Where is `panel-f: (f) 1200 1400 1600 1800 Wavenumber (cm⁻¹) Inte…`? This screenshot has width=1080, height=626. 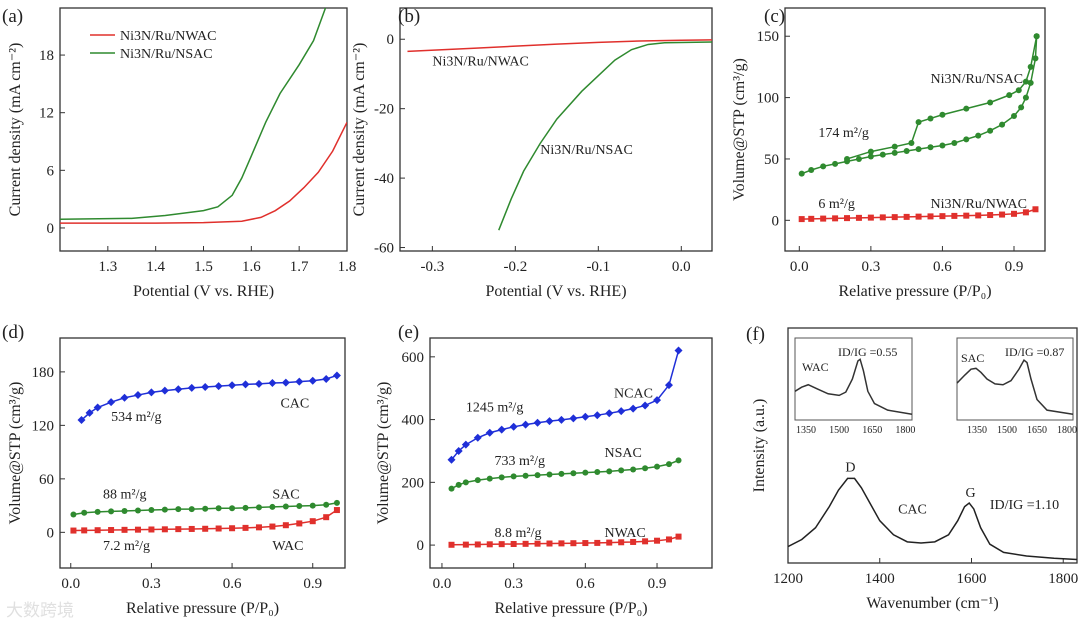 panel-f: (f) 1200 1400 1600 1800 Wavenumber (cm⁻¹) Inte… is located at coordinates (912, 468).